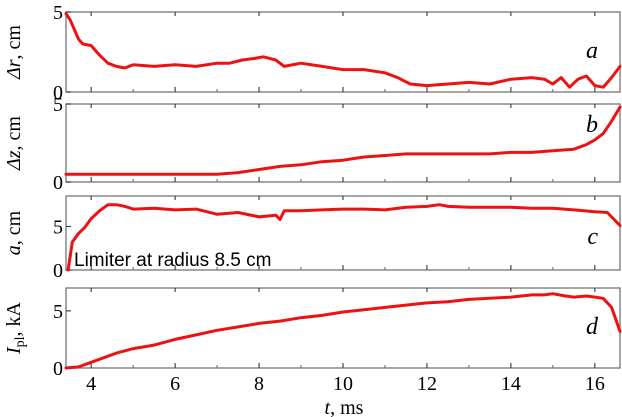 This screenshot has height=417, width=622. Describe the element at coordinates (592, 125) in the screenshot. I see `panel-letter: b` at that location.